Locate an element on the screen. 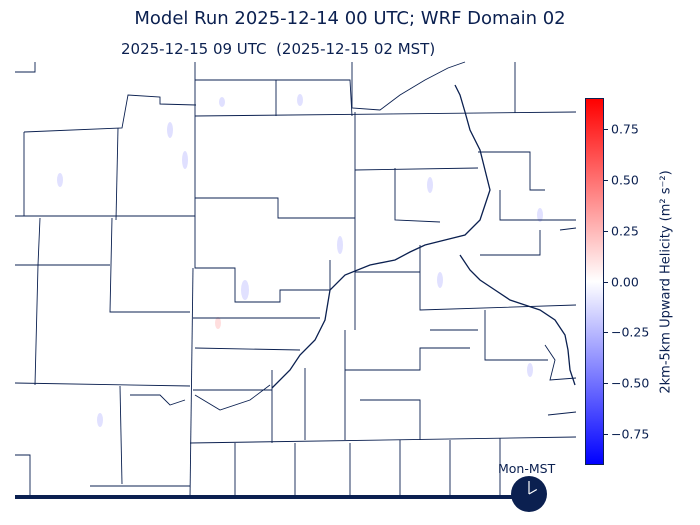 The image size is (700, 525). colorbar-label: 2km-5km Upward Helicity (m² s⁻²) is located at coordinates (666, 282).